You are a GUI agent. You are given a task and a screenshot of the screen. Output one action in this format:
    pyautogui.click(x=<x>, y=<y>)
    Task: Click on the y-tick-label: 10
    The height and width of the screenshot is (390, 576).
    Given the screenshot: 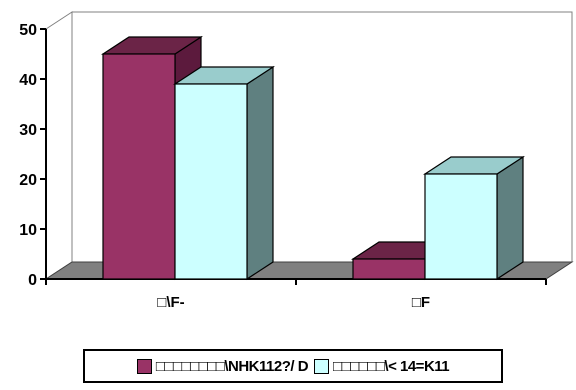 What is the action you would take?
    pyautogui.click(x=28, y=230)
    